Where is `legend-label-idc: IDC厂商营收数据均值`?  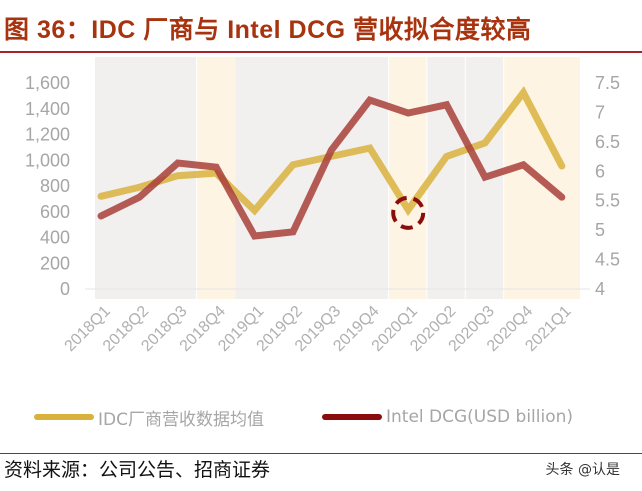 legend-label-idc: IDC厂商营收数据均值 is located at coordinates (181, 419).